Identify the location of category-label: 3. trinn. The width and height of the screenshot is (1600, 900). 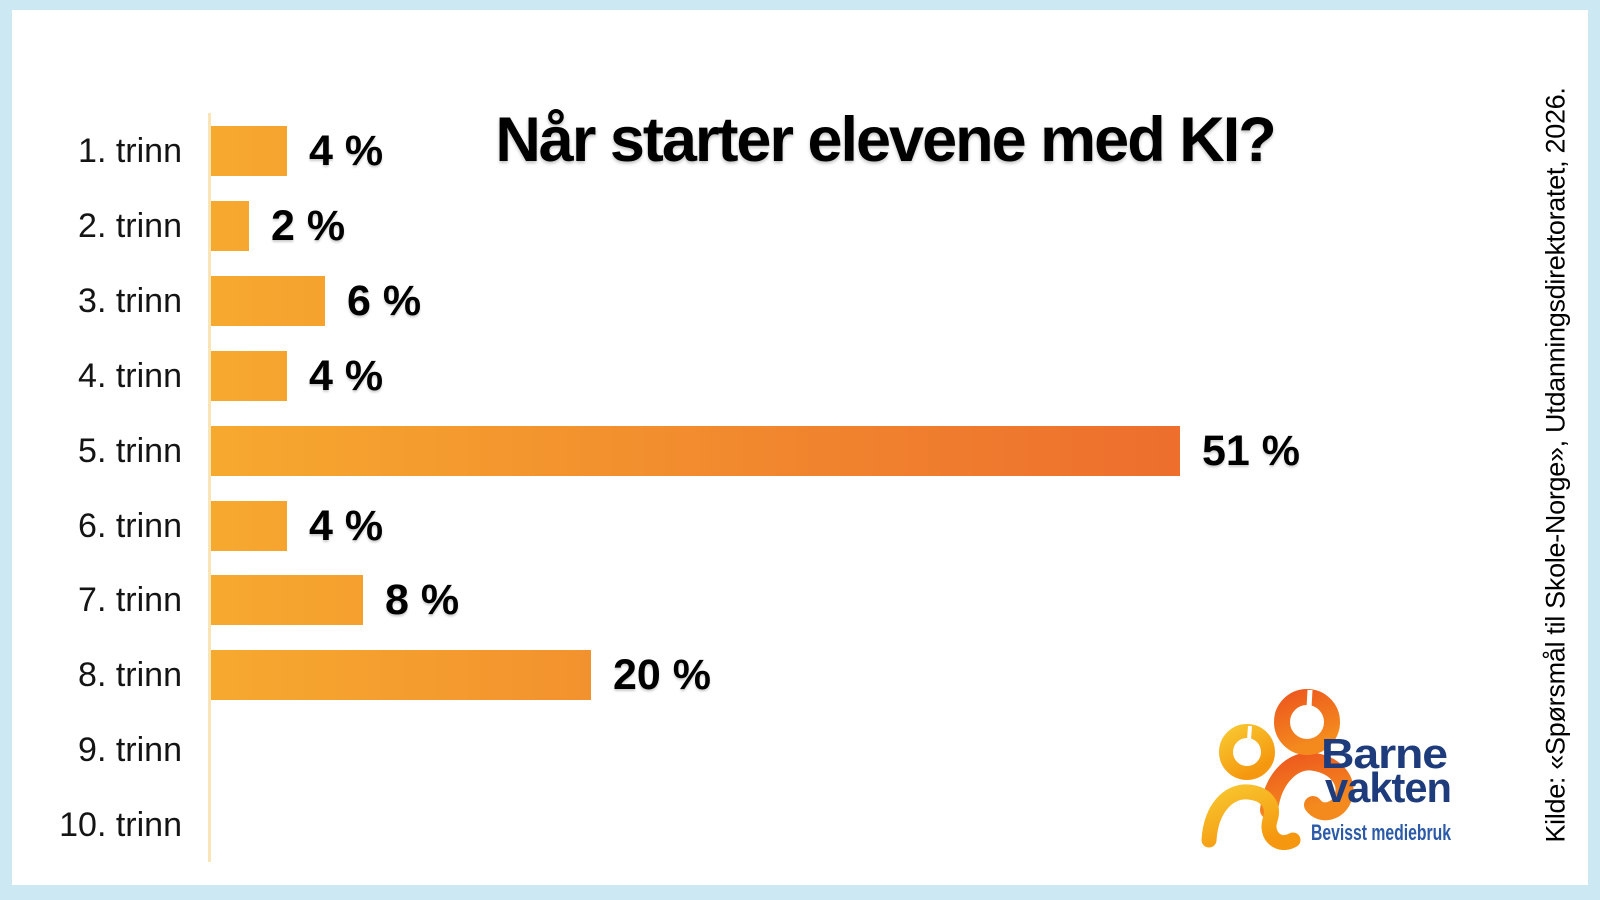
(130, 300).